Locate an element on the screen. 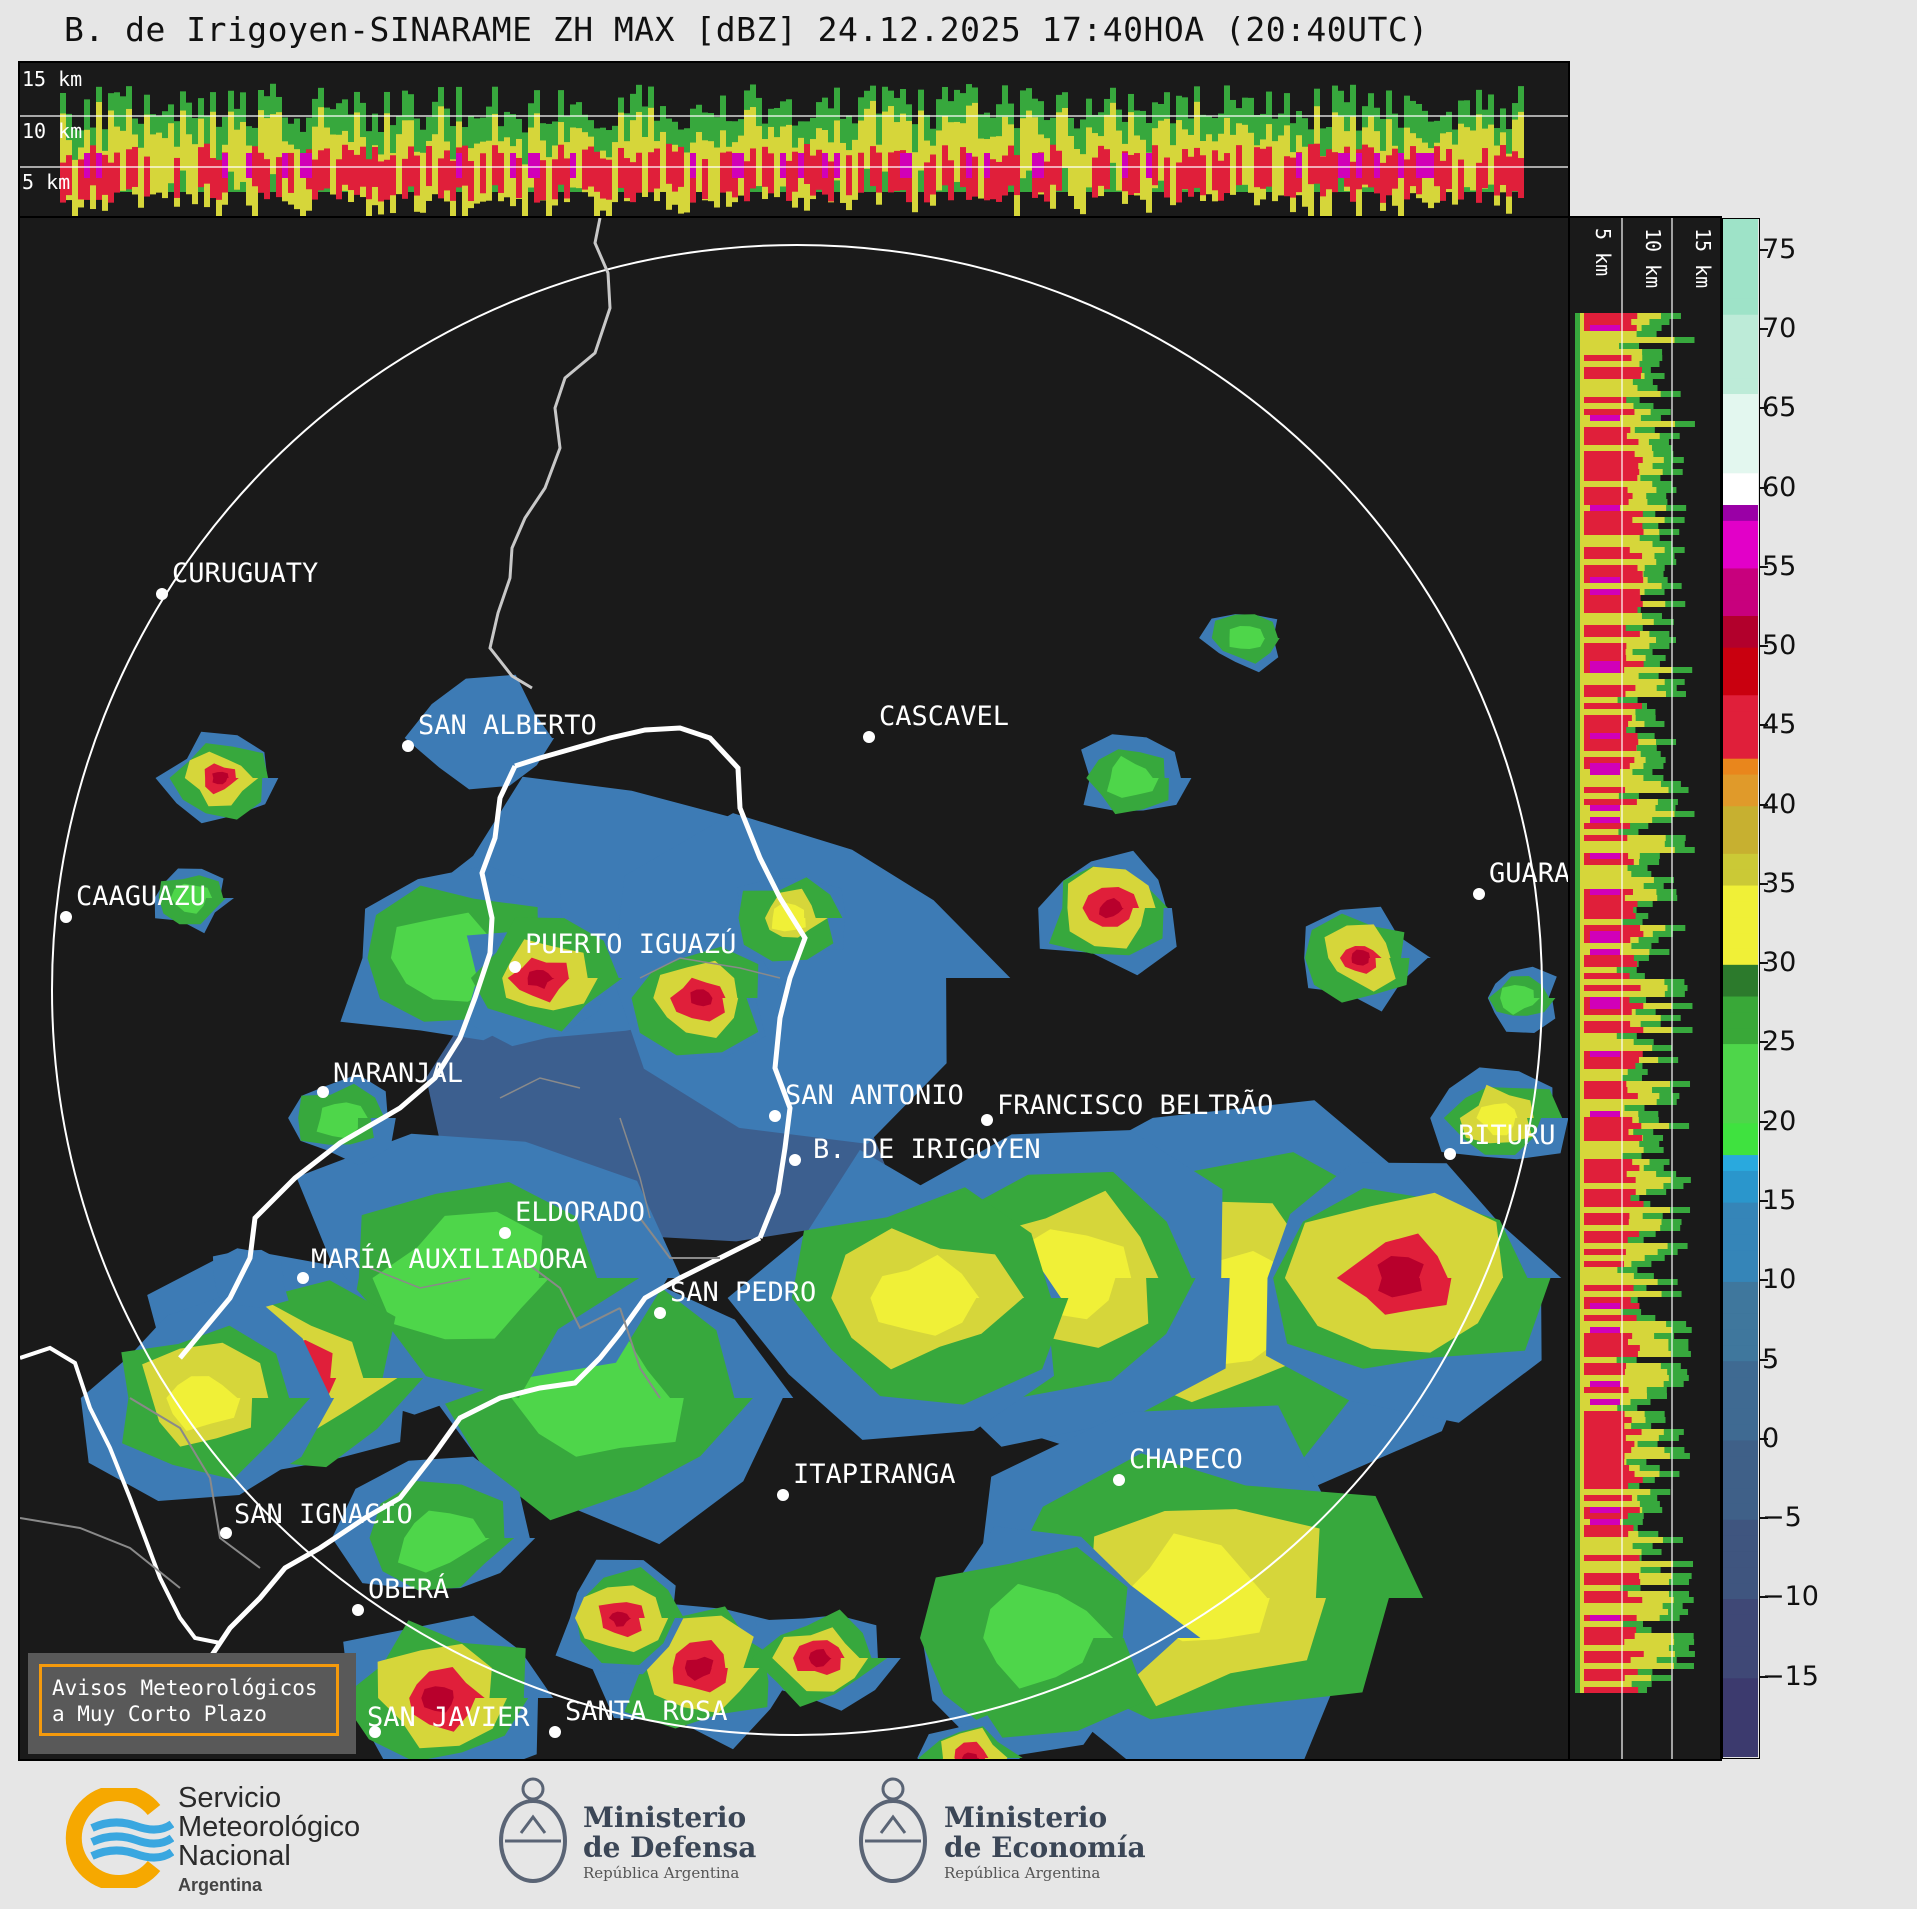 This screenshot has height=1909, width=1917. city-marker: SAN JAVIER is located at coordinates (448, 1720).